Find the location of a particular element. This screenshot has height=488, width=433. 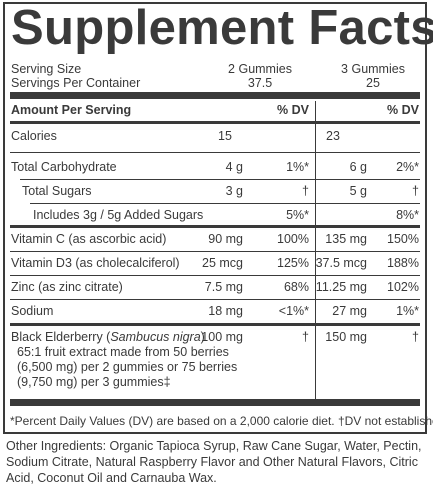

row-vitamin-c-dv1: 100% is located at coordinates (293, 239).